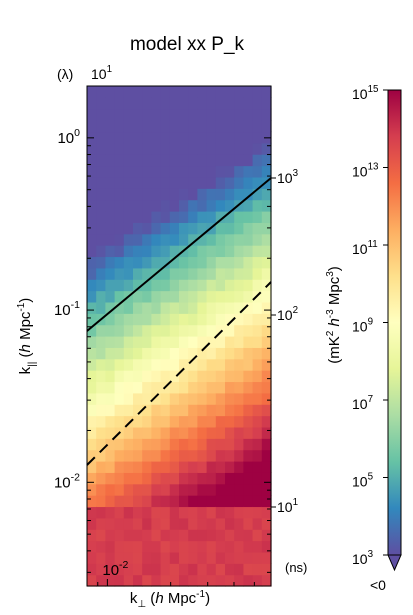 This screenshot has height=615, width=413. What do you see at coordinates (360, 482) in the screenshot?
I see `colorbar-tick-label-base: 10` at bounding box center [360, 482].